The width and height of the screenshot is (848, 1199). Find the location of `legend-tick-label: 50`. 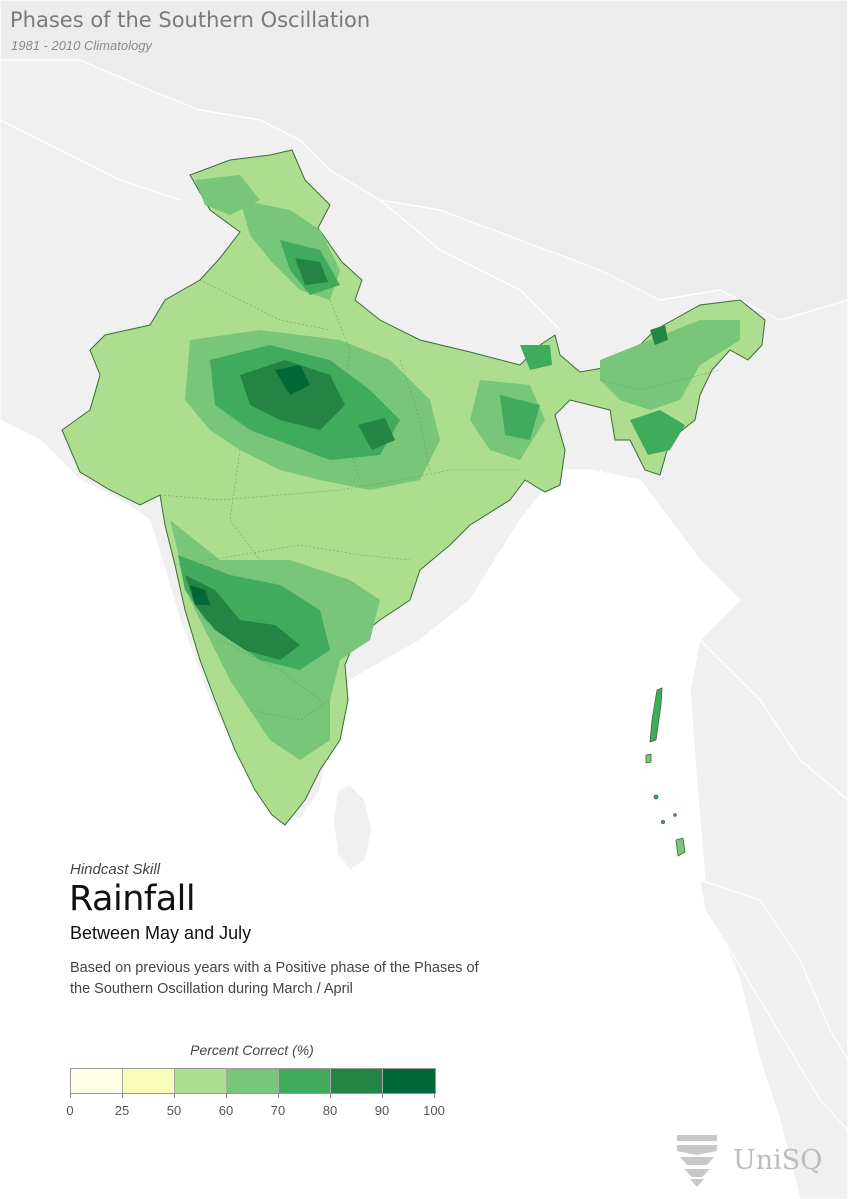

legend-tick-label: 50 is located at coordinates (174, 1110).